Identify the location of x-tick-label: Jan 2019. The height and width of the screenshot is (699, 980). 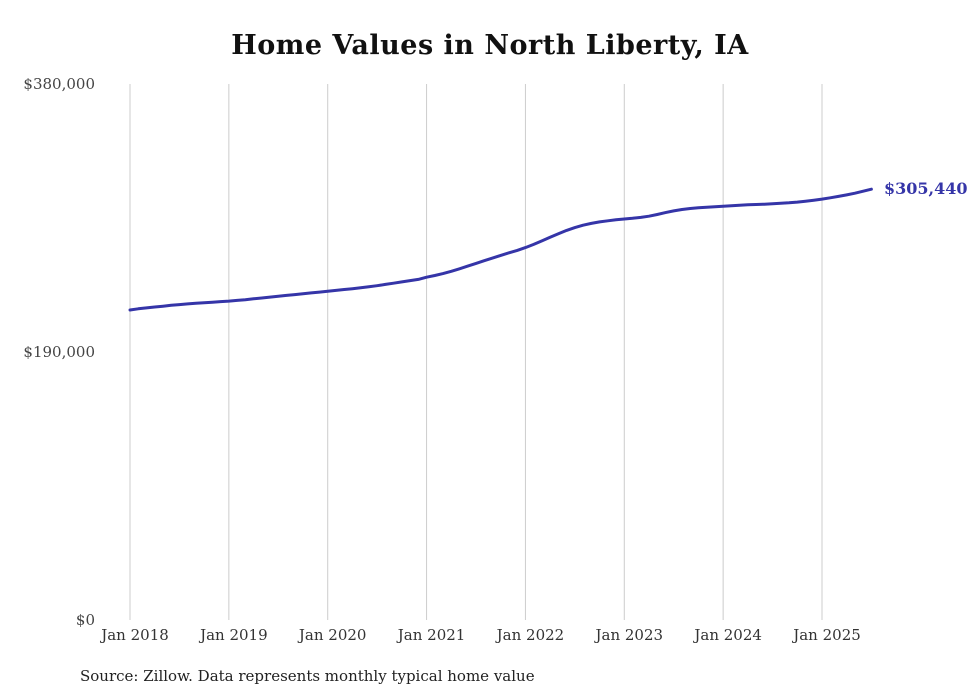
(233, 635).